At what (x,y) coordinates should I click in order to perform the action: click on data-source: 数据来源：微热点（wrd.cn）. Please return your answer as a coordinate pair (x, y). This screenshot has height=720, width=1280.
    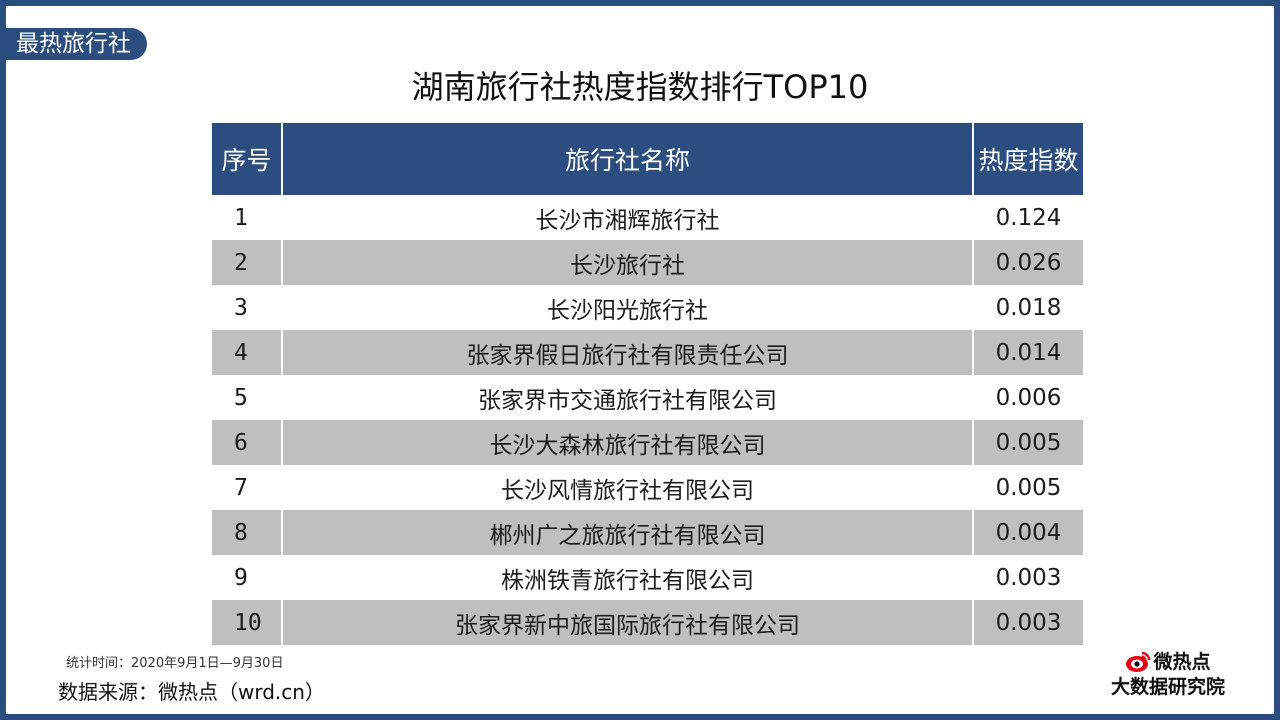
    Looking at the image, I should click on (191, 692).